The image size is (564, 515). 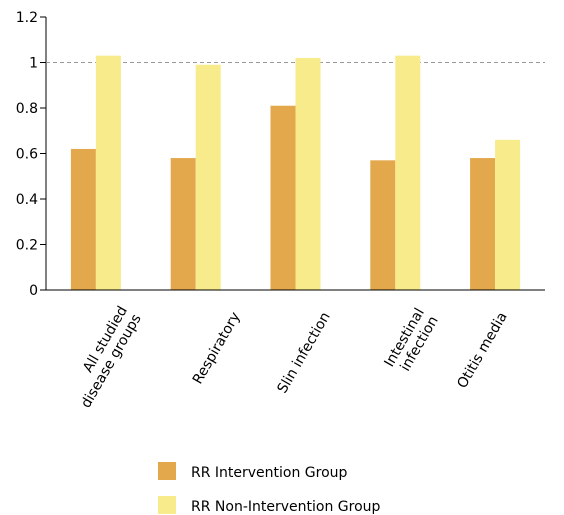 What do you see at coordinates (27, 109) in the screenshot?
I see `y-tick-label: 0.8` at bounding box center [27, 109].